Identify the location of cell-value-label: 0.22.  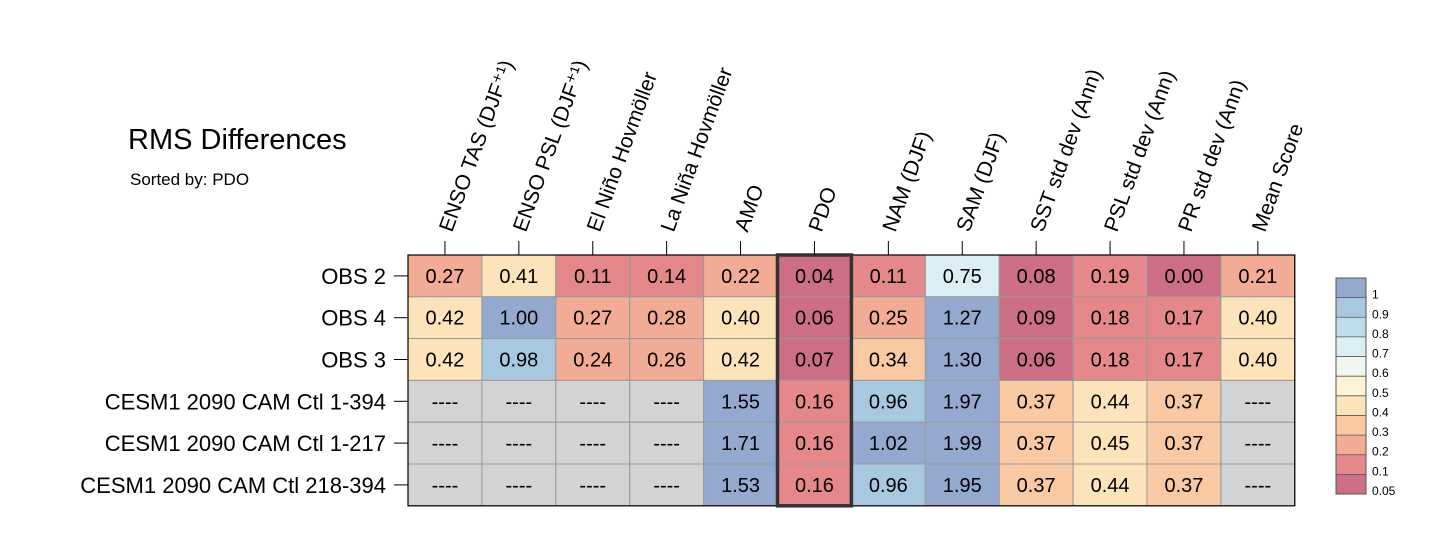
(740, 277).